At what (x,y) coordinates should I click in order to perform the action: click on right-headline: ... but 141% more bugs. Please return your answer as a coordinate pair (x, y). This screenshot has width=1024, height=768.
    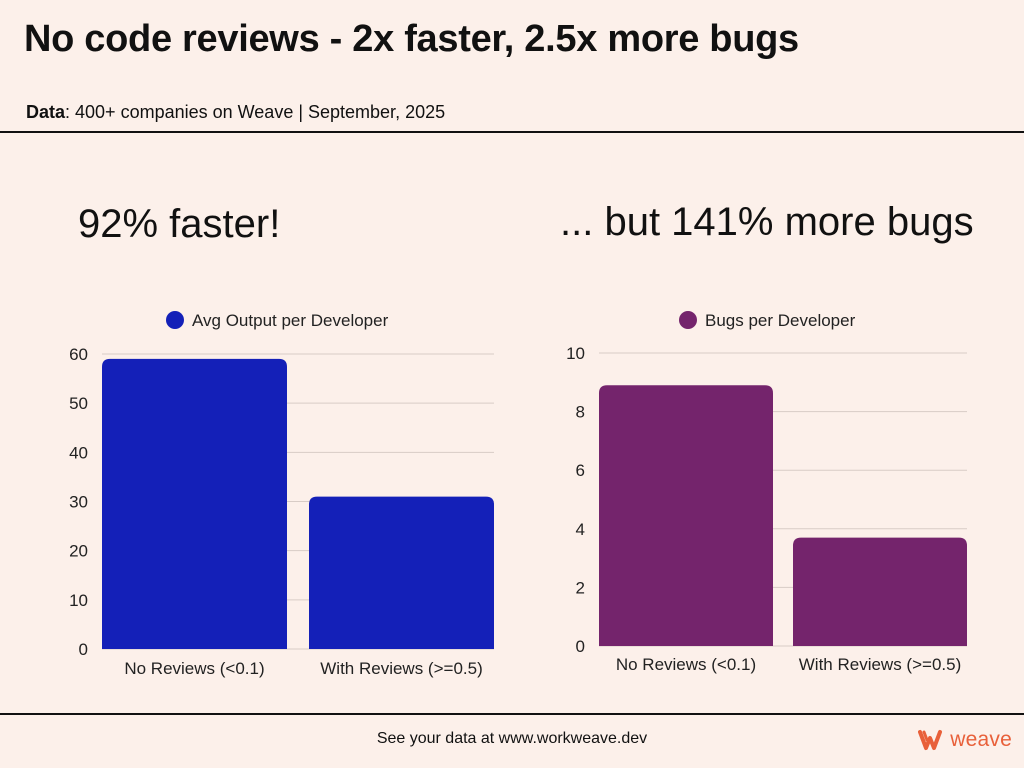
    Looking at the image, I should click on (767, 222).